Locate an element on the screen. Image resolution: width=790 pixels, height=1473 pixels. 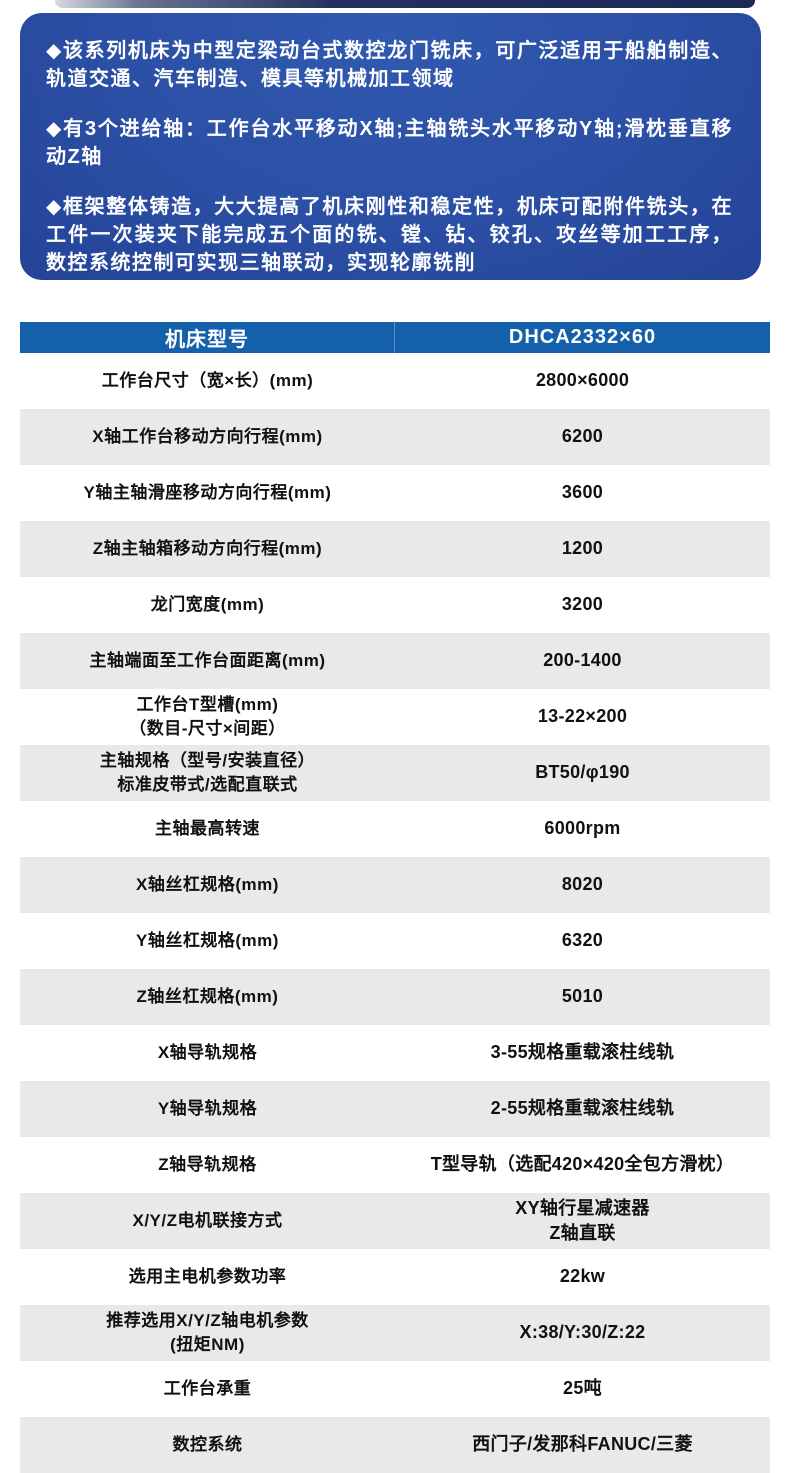
spec-row-x-travel: X轴工作台移动方向行程(mm) 6200 is located at coordinates (395, 437).